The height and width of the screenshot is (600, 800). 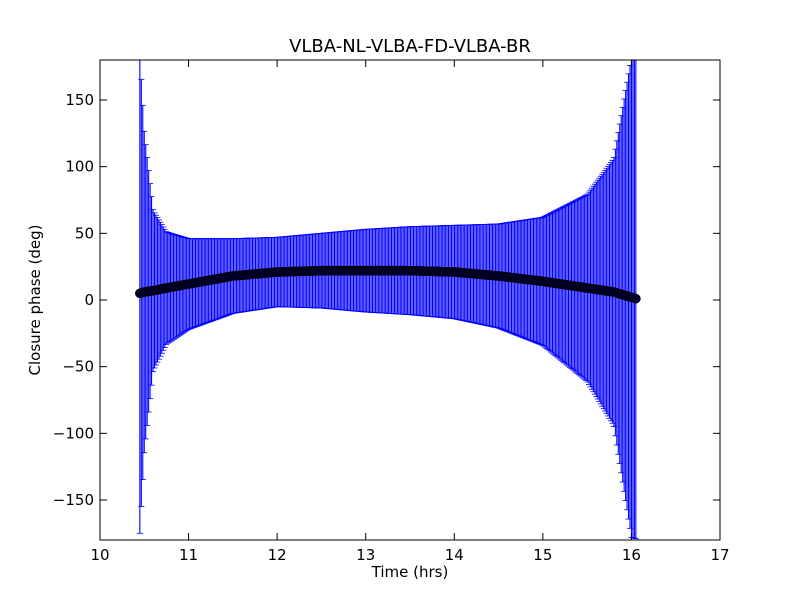 I want to click on y-tick-label: 0, so click(x=89, y=300).